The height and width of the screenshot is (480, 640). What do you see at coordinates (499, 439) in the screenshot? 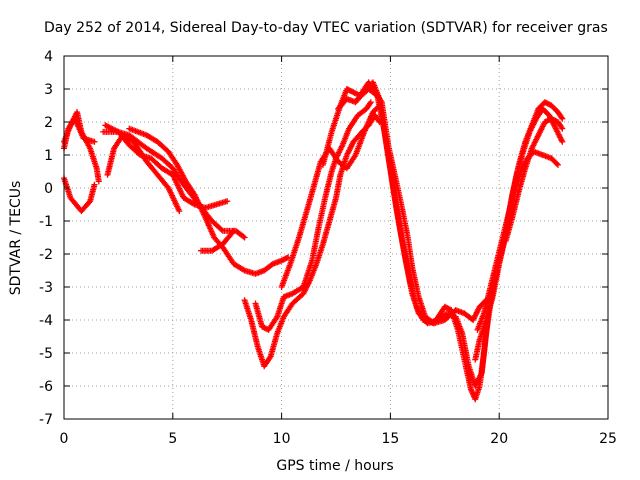
I see `x-tick-label: 20` at bounding box center [499, 439].